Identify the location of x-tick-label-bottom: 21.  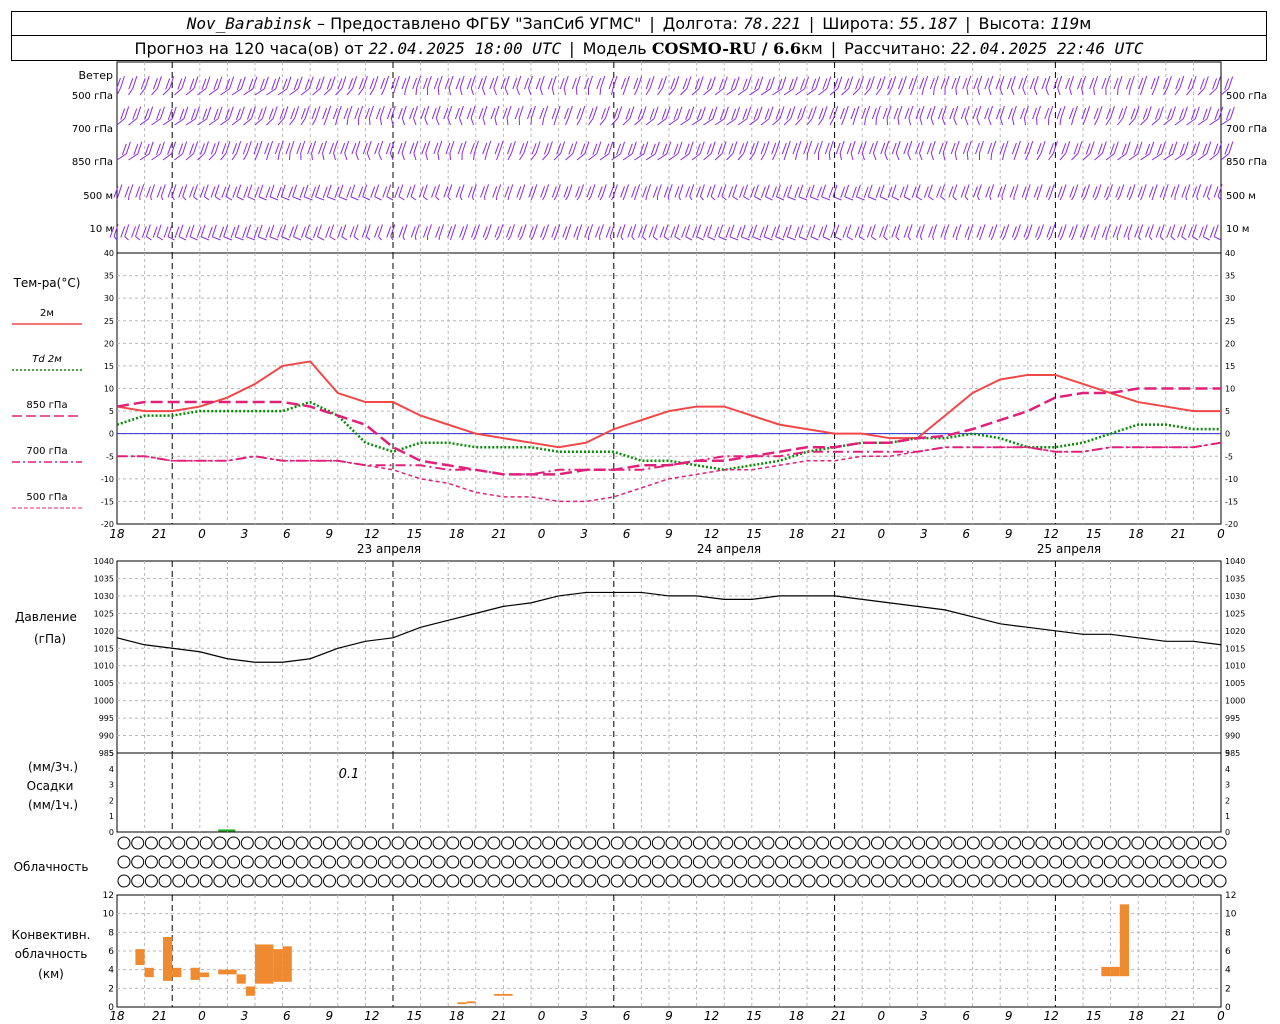
(838, 1016).